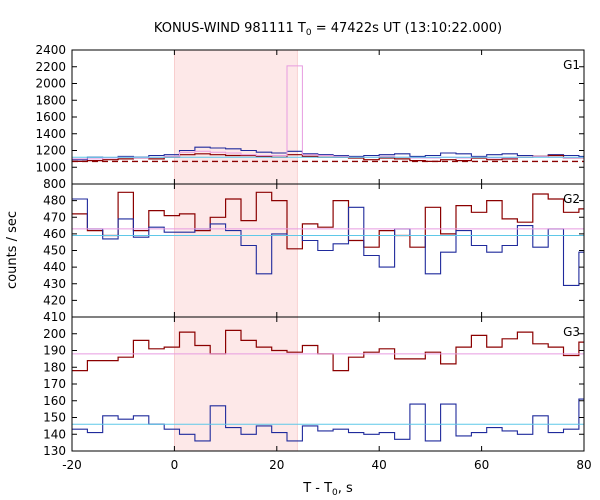  Describe the element at coordinates (276, 465) in the screenshot. I see `x-tick-label: 20` at that location.